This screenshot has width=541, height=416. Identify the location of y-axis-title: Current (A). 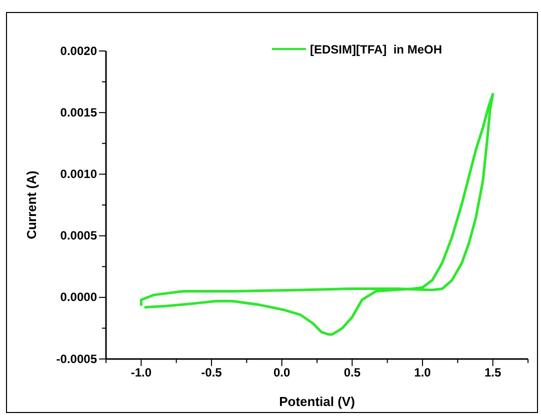
(31, 205).